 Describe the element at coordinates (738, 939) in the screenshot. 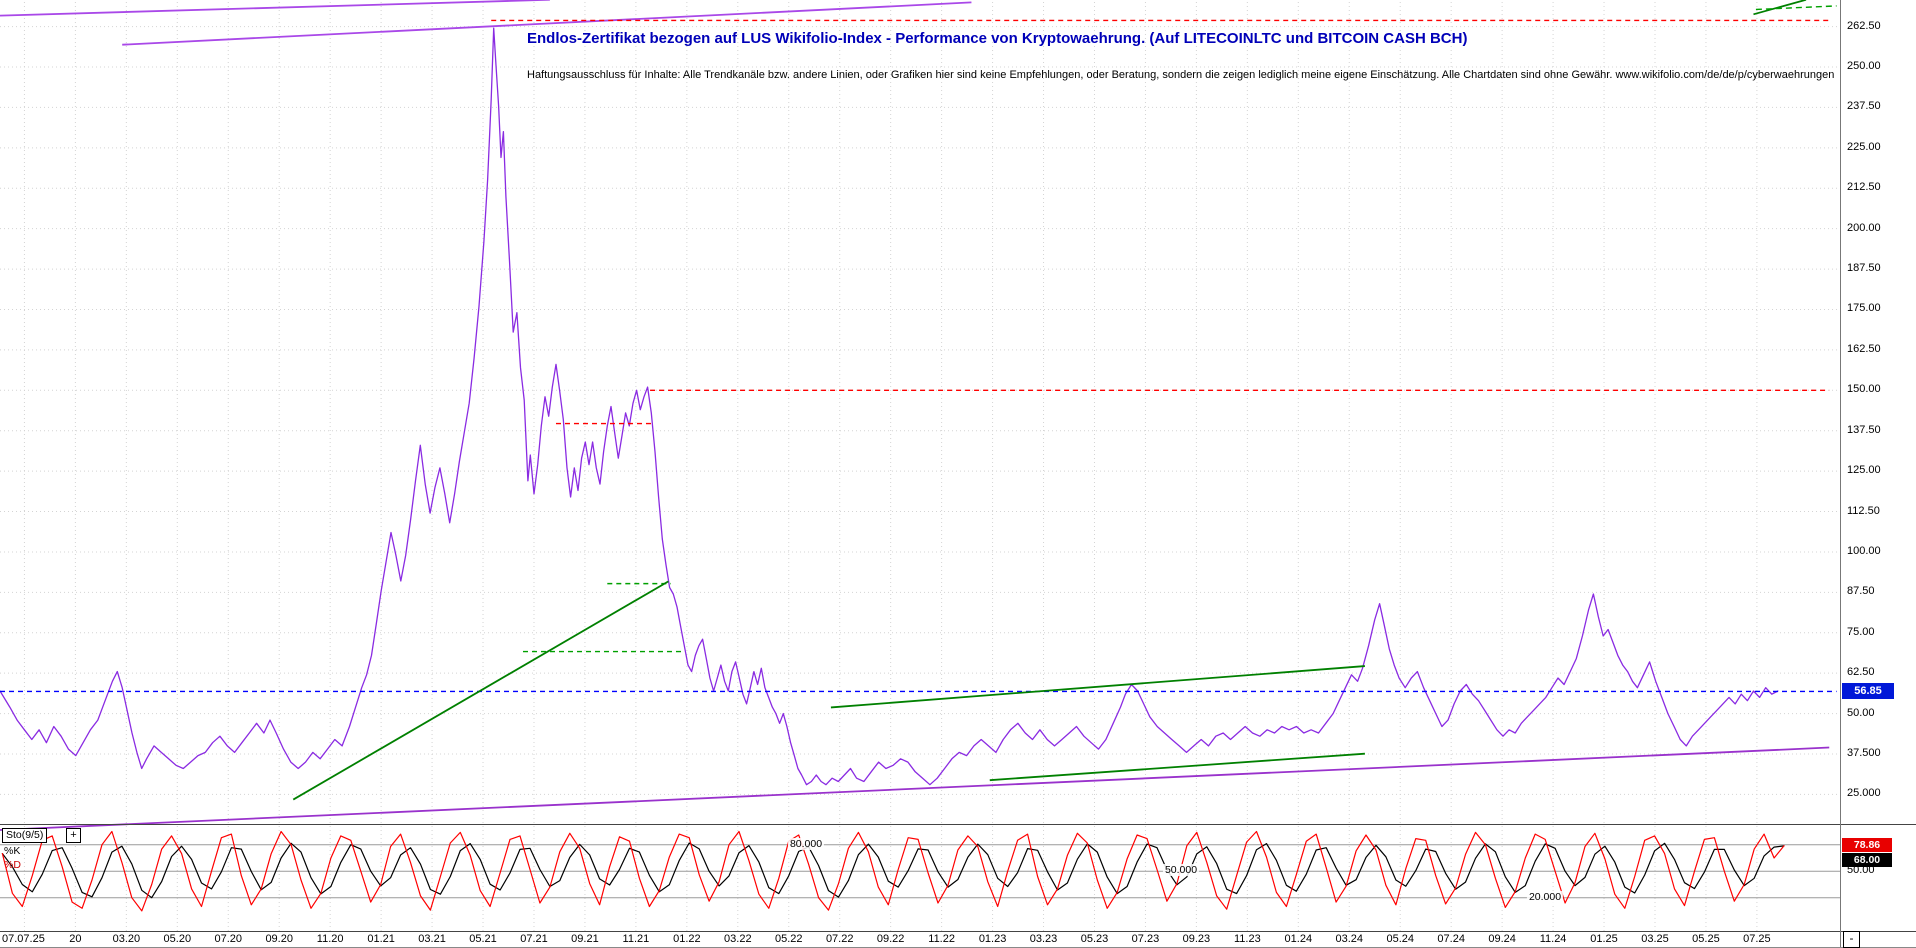

I see `date-axis-label: 03.22` at that location.